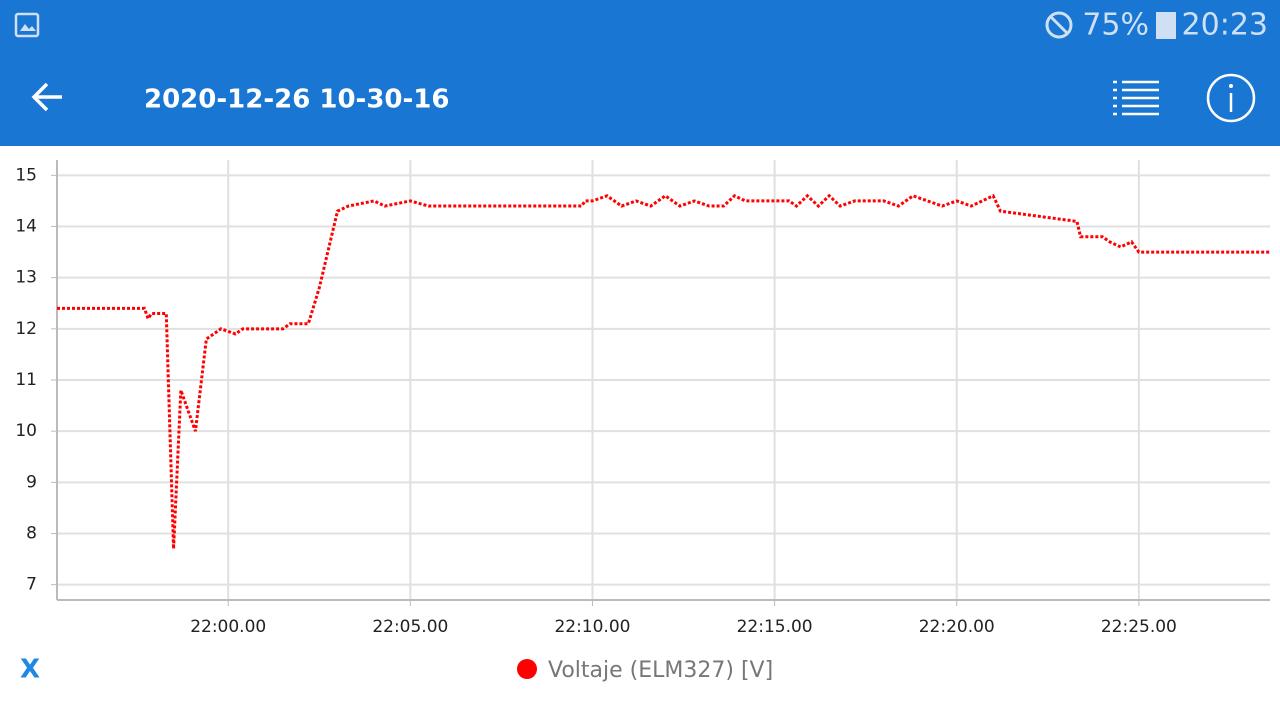 Image resolution: width=1280 pixels, height=724 pixels. I want to click on y-tick-label: 10, so click(26, 431).